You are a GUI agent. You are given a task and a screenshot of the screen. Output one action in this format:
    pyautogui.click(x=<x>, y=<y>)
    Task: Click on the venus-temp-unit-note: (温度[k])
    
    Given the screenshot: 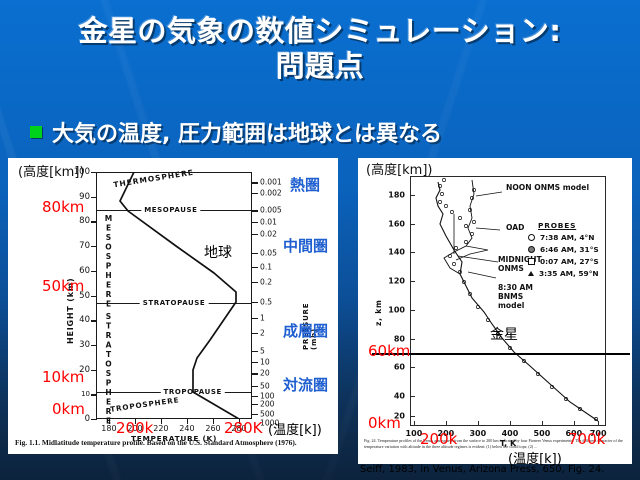 What is the action you would take?
    pyautogui.click(x=535, y=459)
    